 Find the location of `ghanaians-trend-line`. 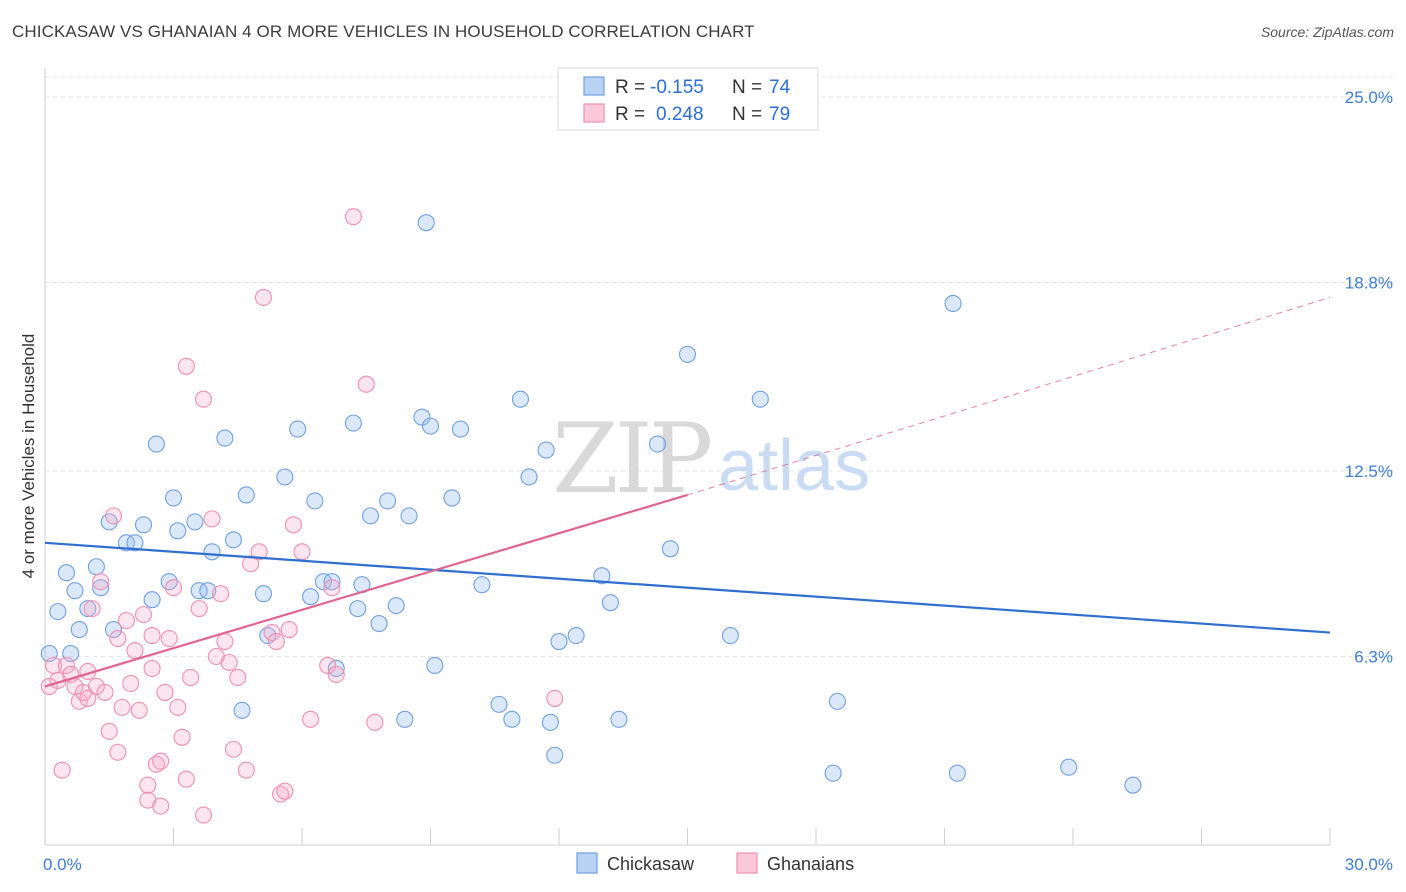

ghanaians-trend-line is located at coordinates (366, 590).